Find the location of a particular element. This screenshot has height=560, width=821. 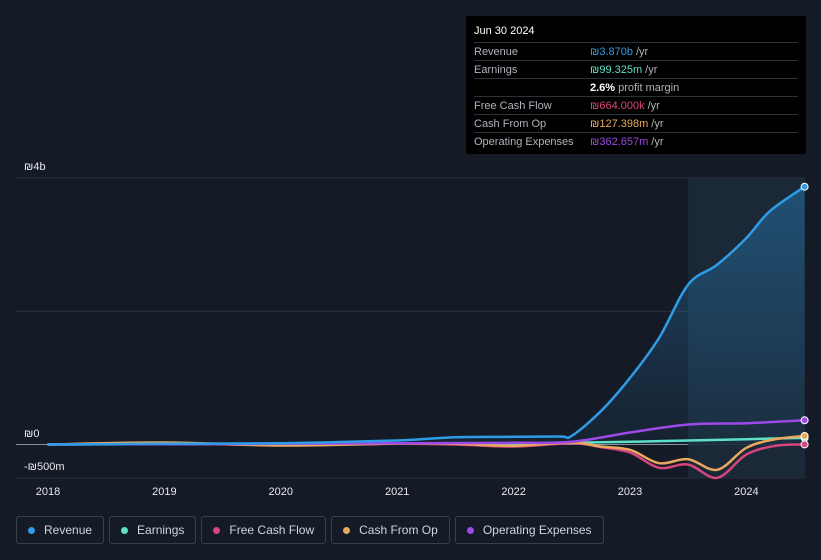

tooltip-date: Jun 30 2024 is located at coordinates (636, 33).